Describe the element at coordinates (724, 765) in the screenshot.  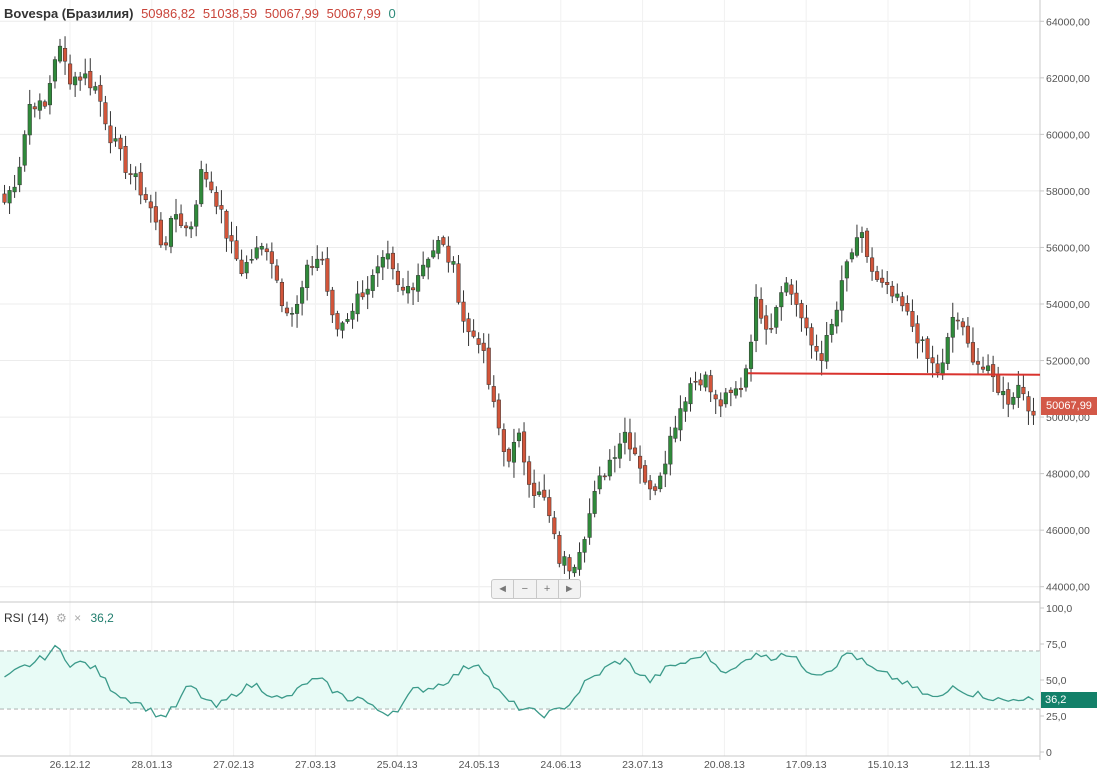
I see `x-tick-label: 20.08.13` at that location.